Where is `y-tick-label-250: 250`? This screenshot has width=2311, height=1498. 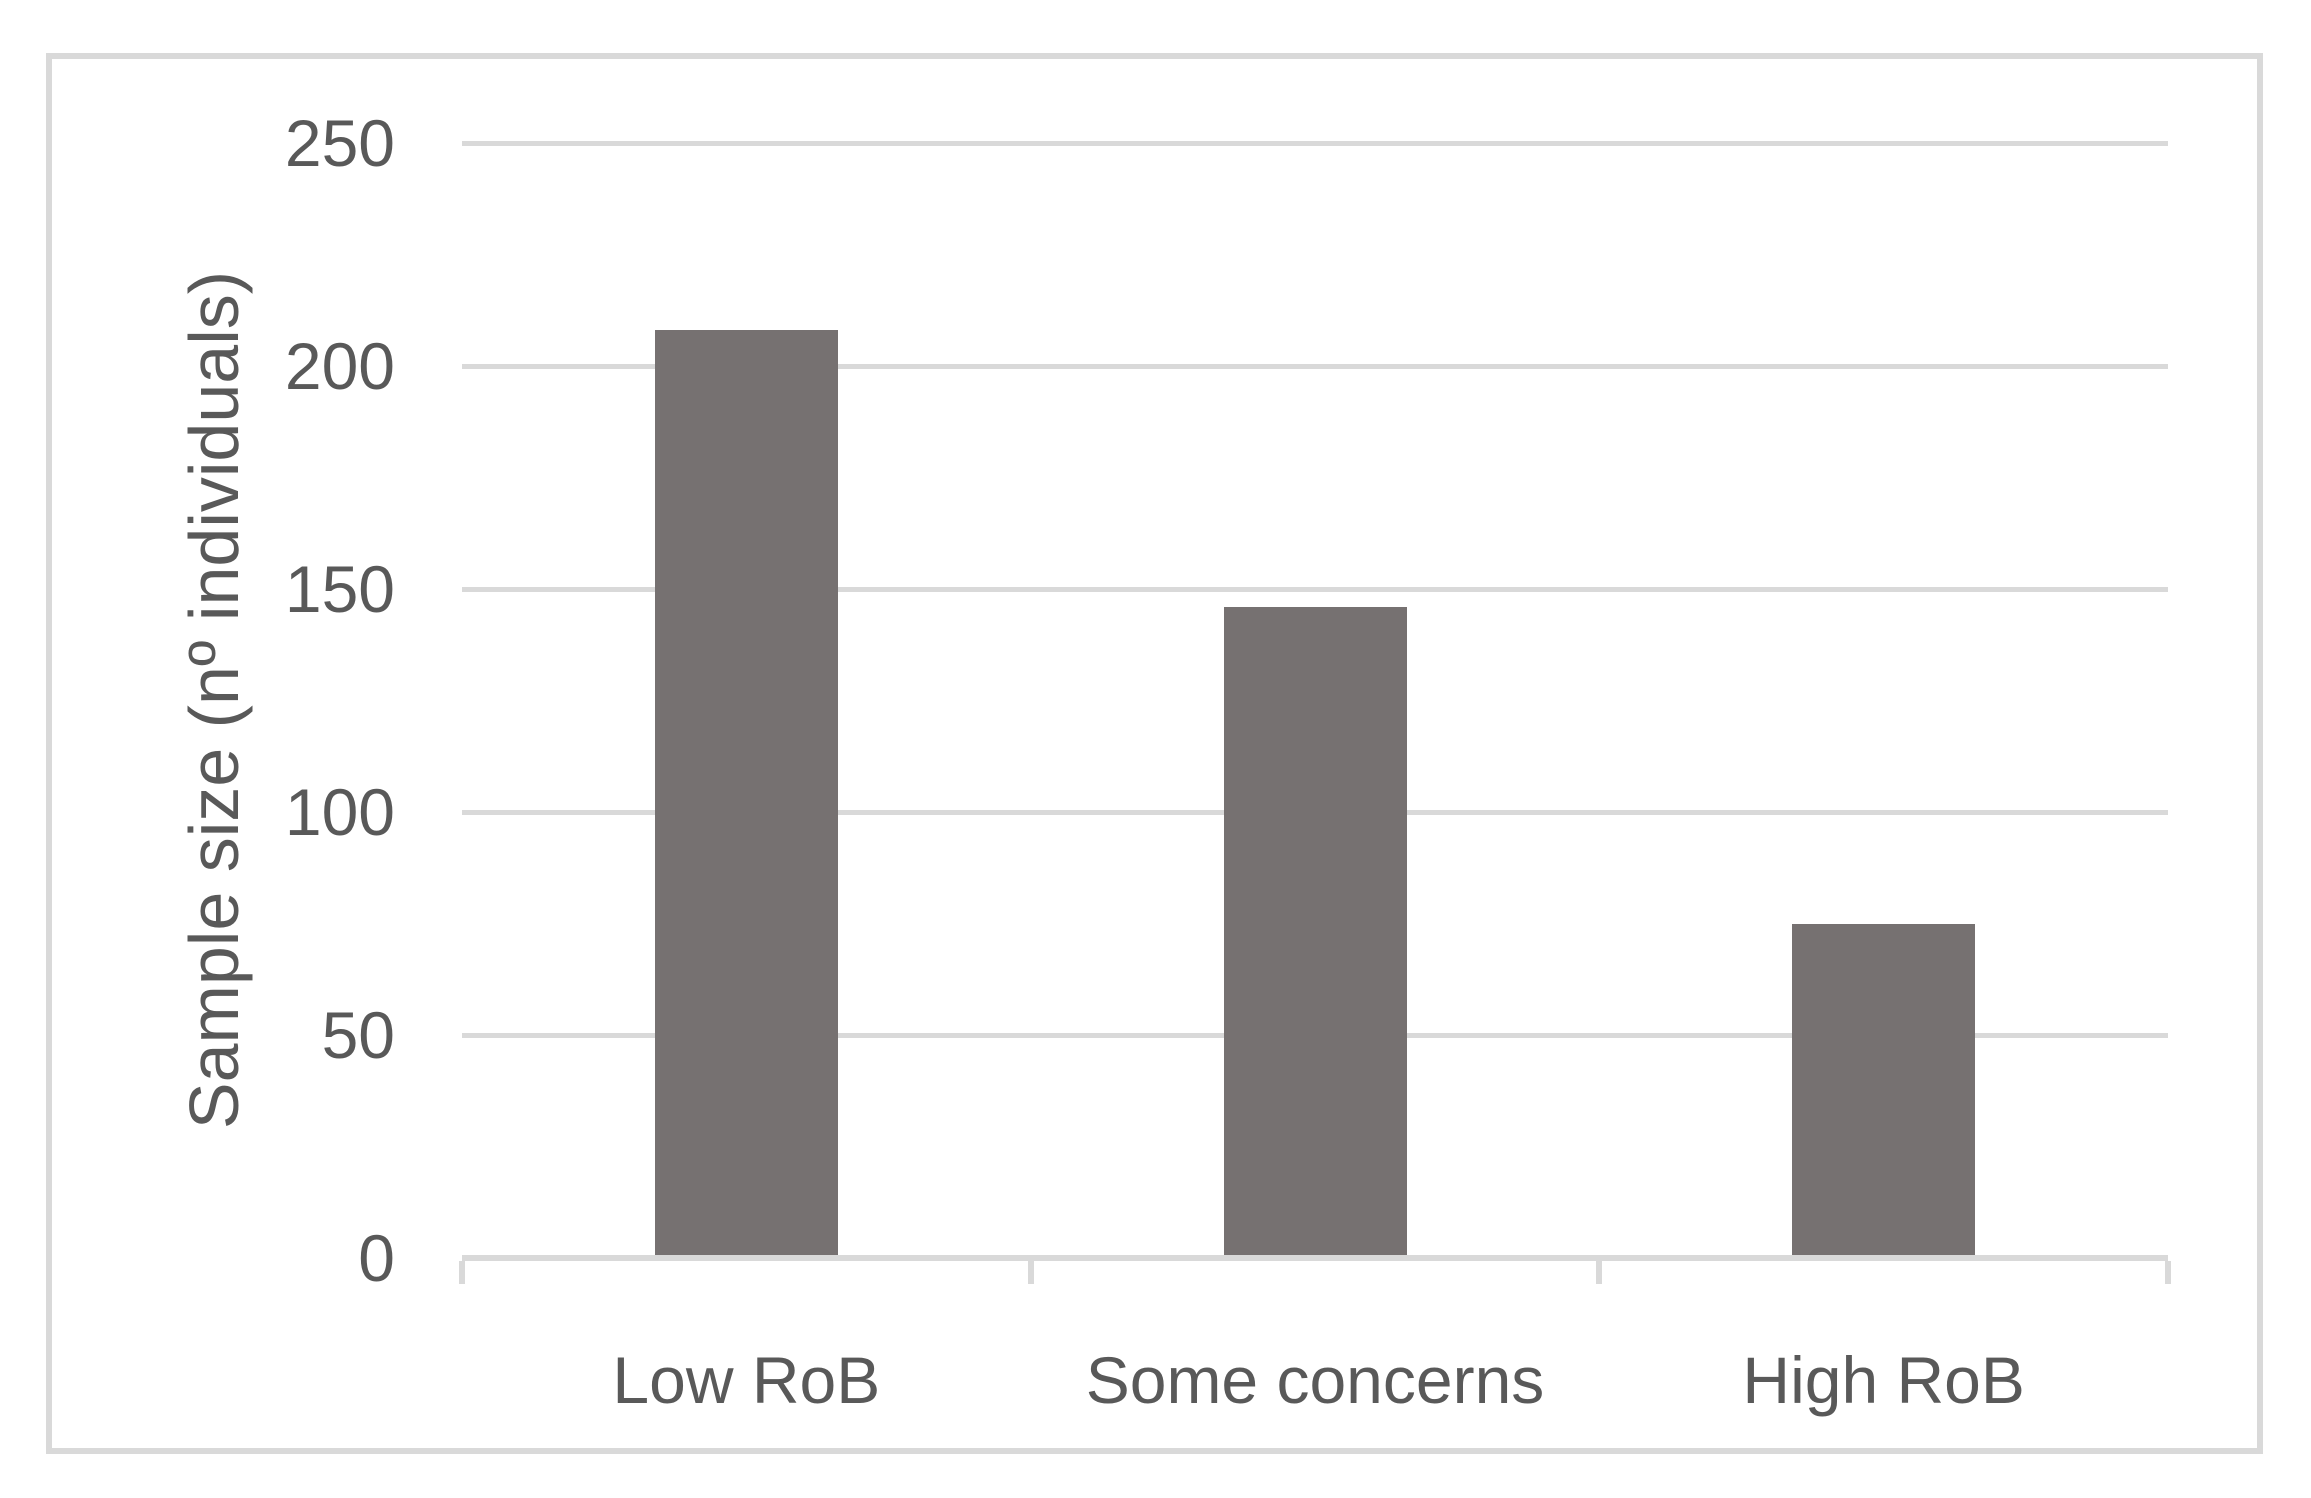 y-tick-label-250: 250 is located at coordinates (339, 143).